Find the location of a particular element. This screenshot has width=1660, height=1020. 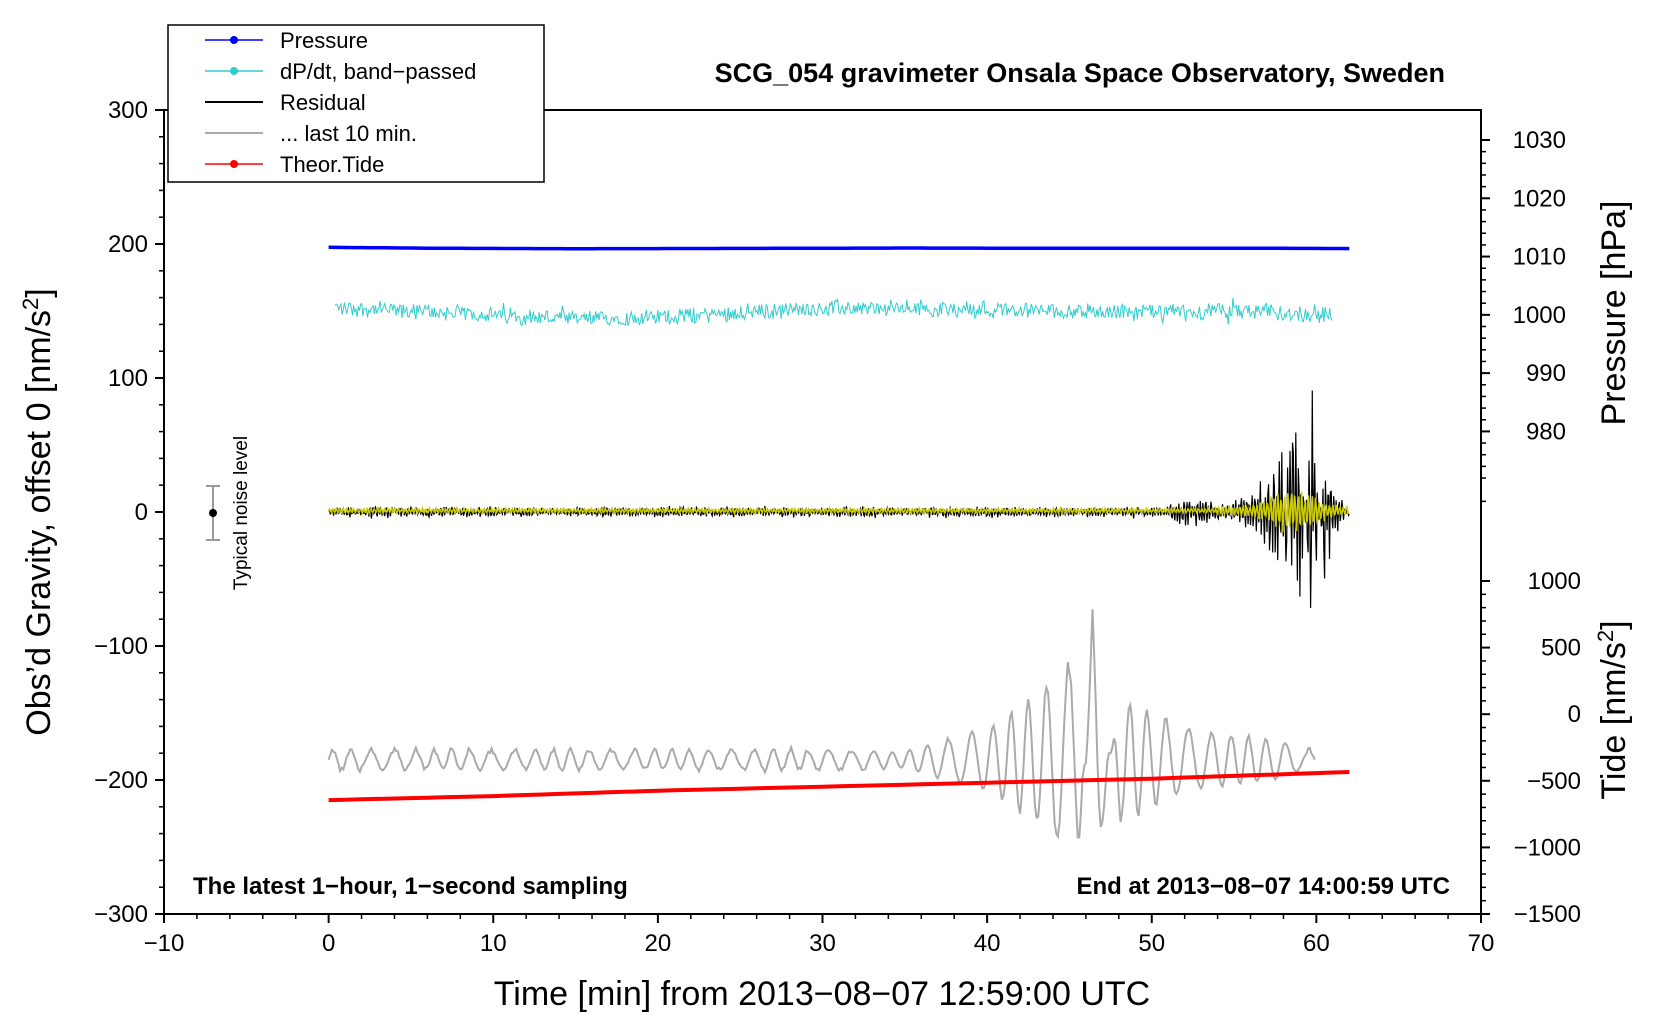

x-tick-label: 30 is located at coordinates (822, 943).